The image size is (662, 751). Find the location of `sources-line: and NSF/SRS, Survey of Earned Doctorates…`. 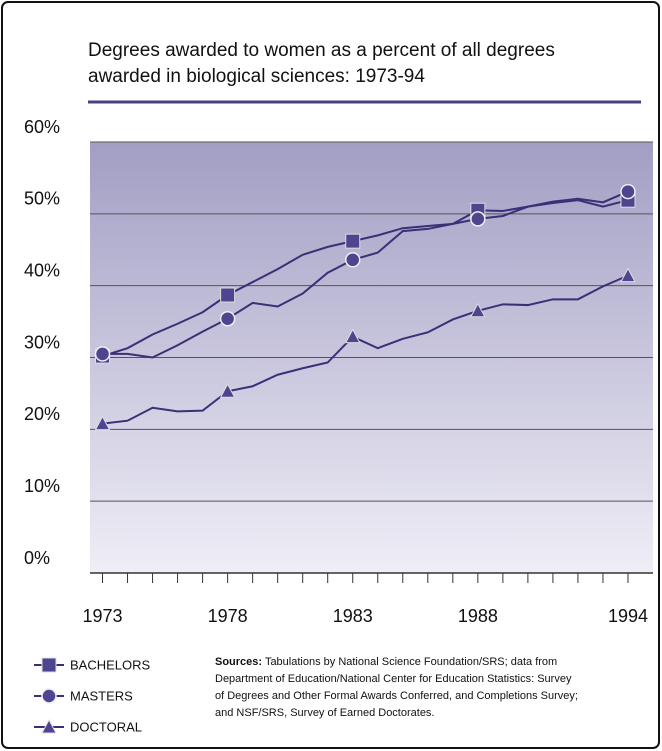

sources-line: and NSF/SRS, Survey of Earned Doctorates… is located at coordinates (325, 713).